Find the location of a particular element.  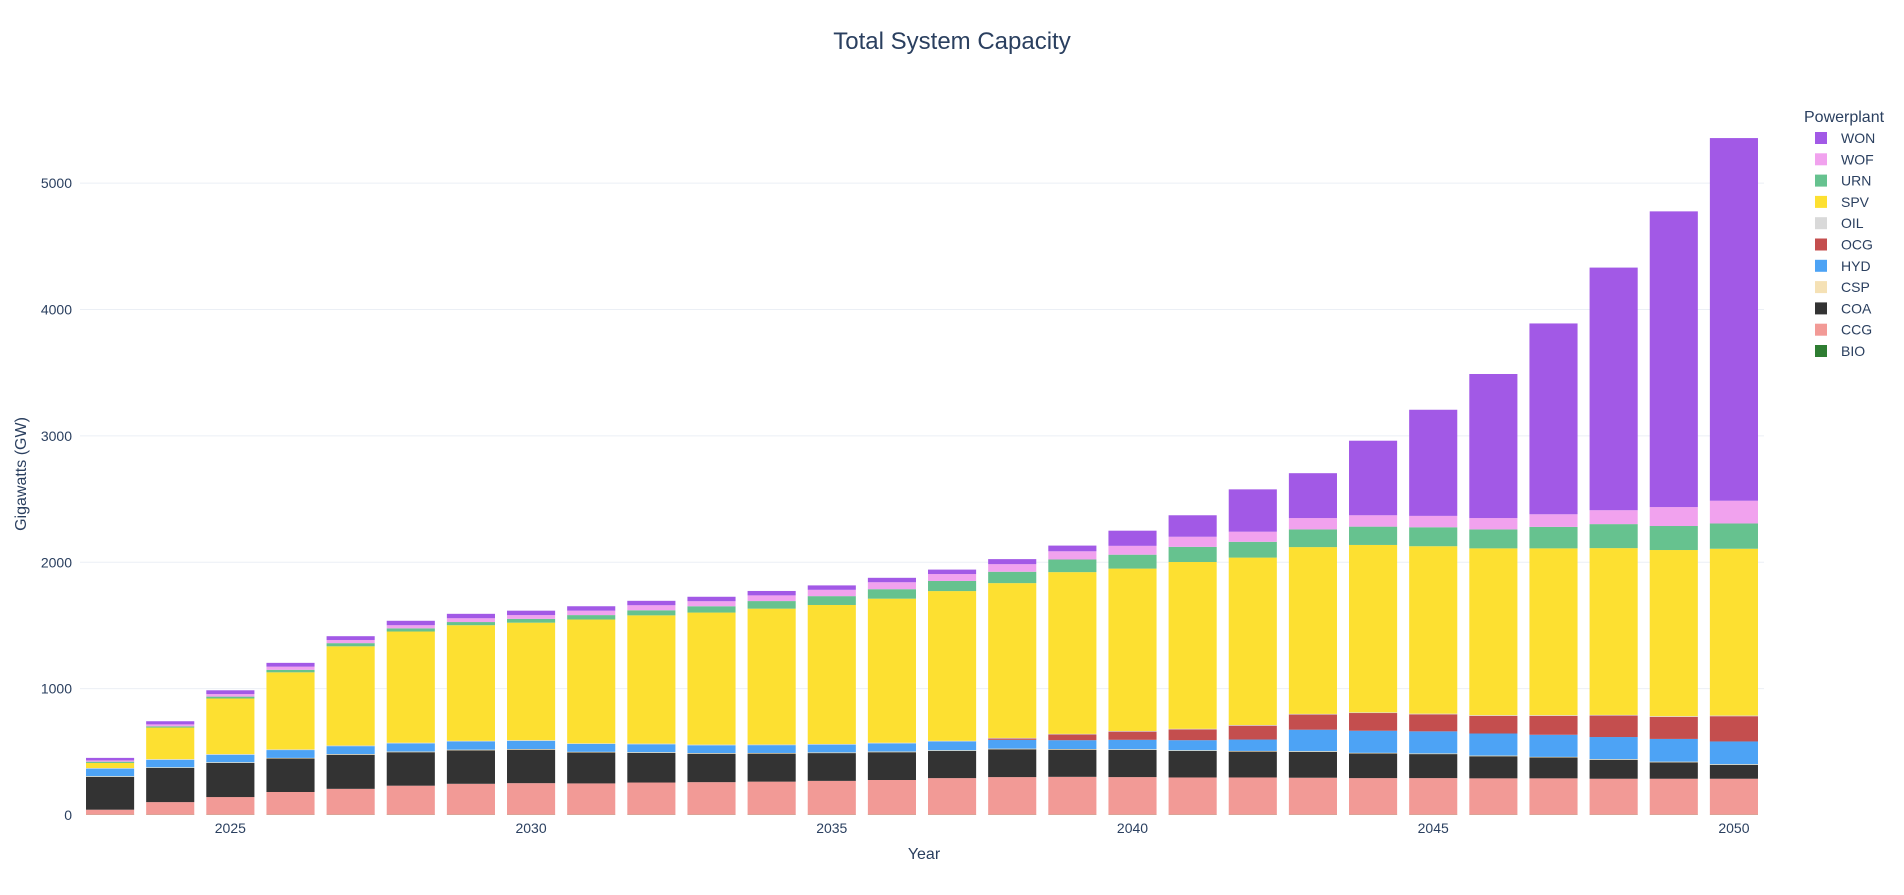

bar-oil-2046 is located at coordinates (1493, 715).